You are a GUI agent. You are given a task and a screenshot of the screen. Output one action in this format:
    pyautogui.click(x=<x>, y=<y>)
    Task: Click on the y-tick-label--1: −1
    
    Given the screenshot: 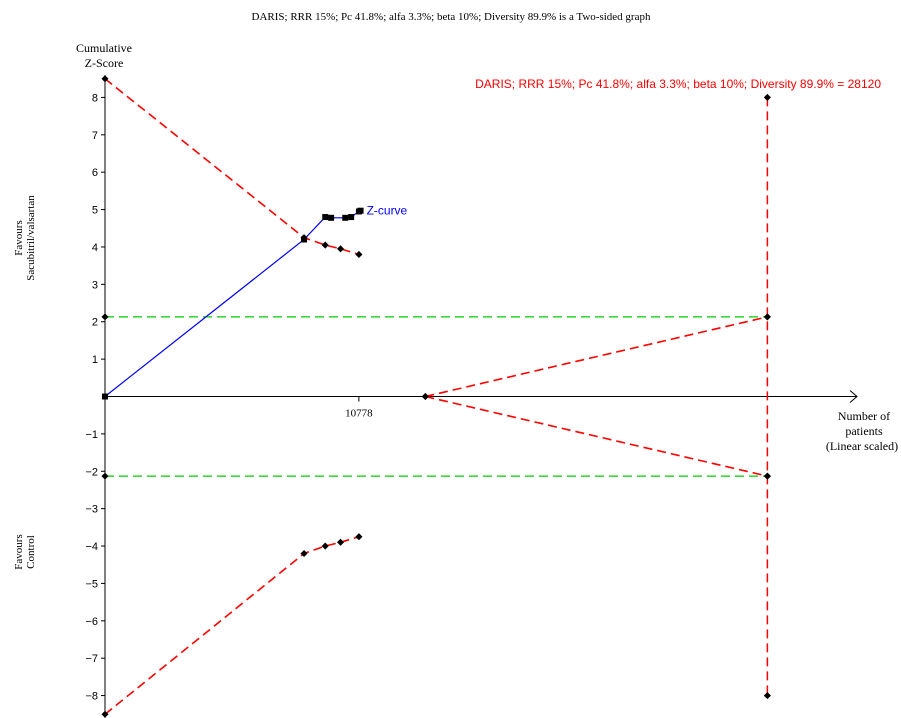 What is the action you would take?
    pyautogui.click(x=91, y=435)
    